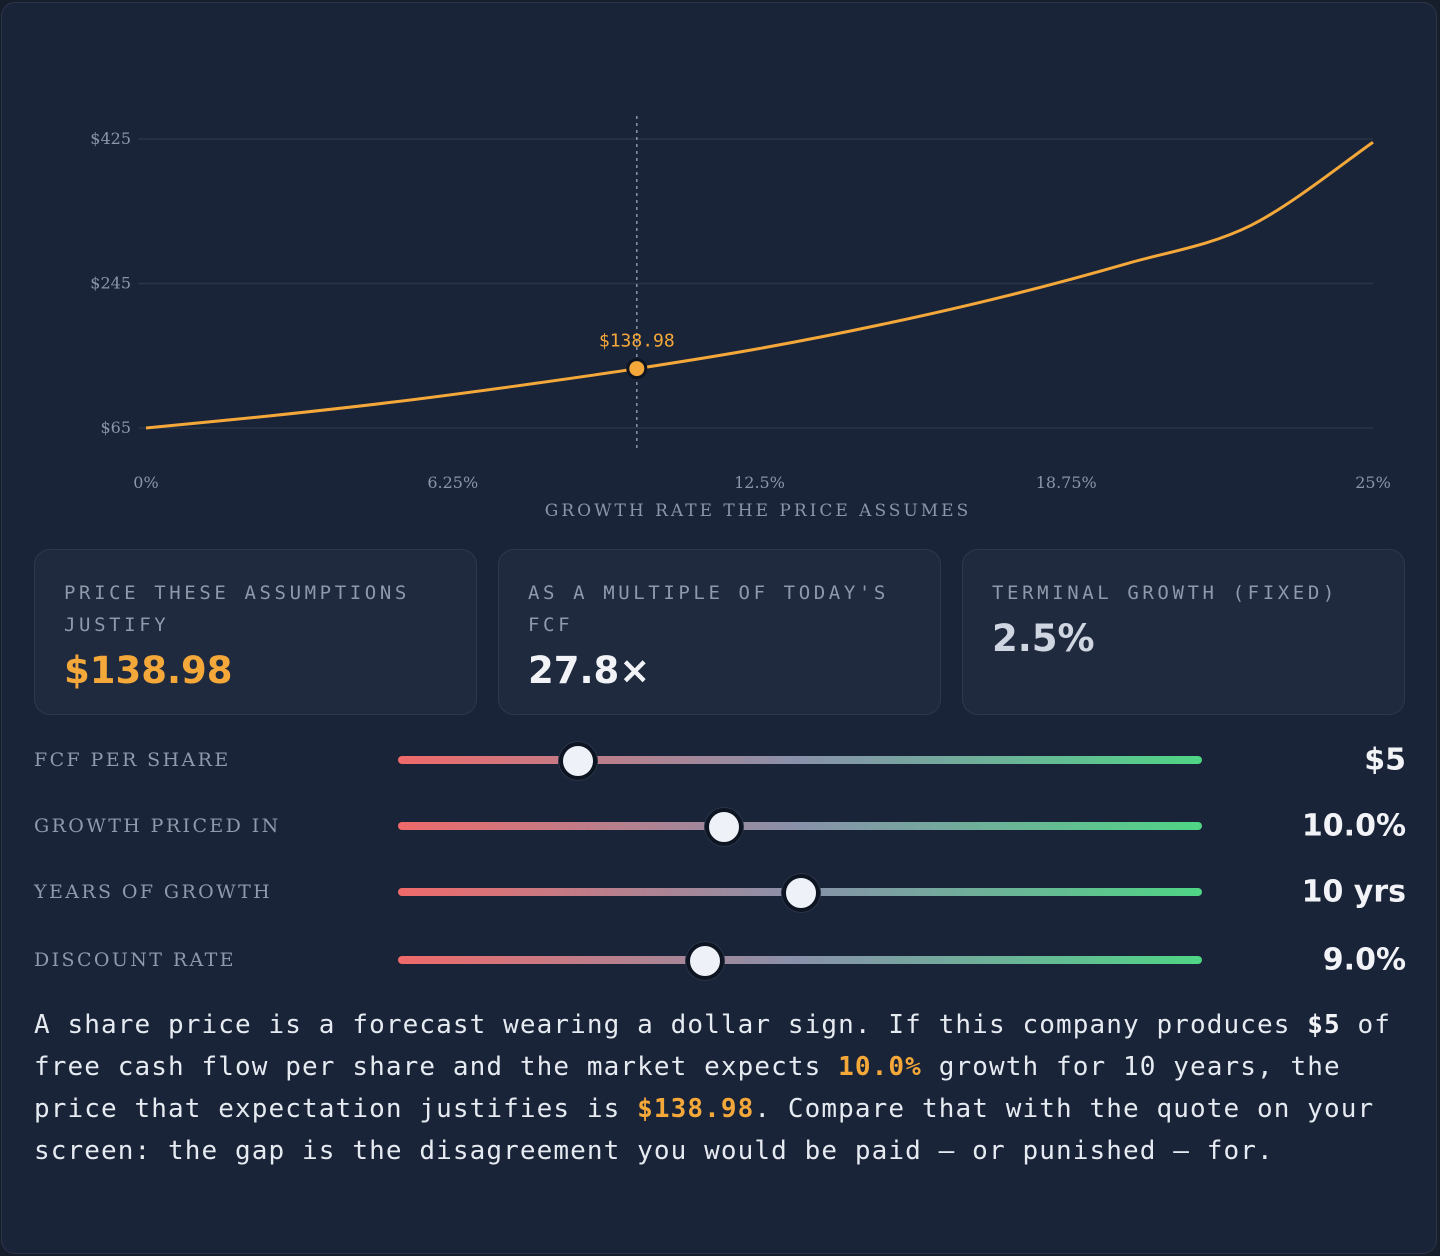  What do you see at coordinates (759, 482) in the screenshot?
I see `x-tick-label: 12.5%` at bounding box center [759, 482].